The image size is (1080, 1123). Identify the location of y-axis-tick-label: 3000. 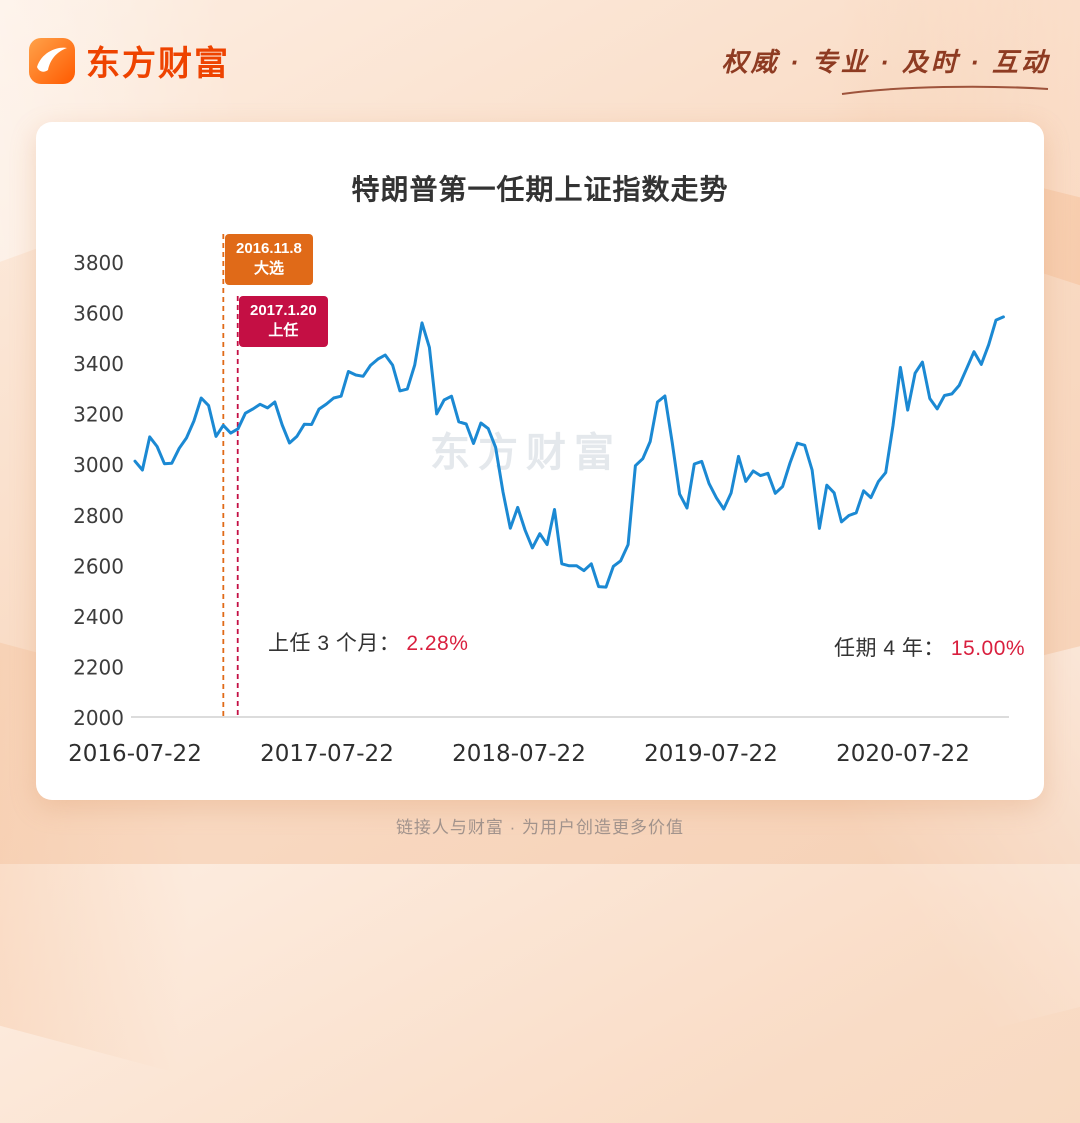
(98, 465).